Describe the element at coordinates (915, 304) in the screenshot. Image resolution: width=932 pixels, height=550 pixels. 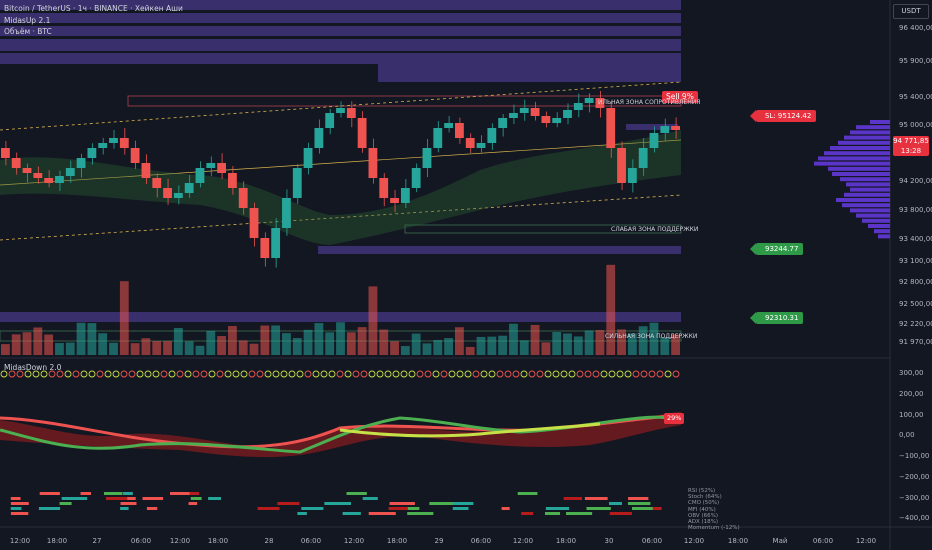
I see `price-tick: 92 500,00` at that location.